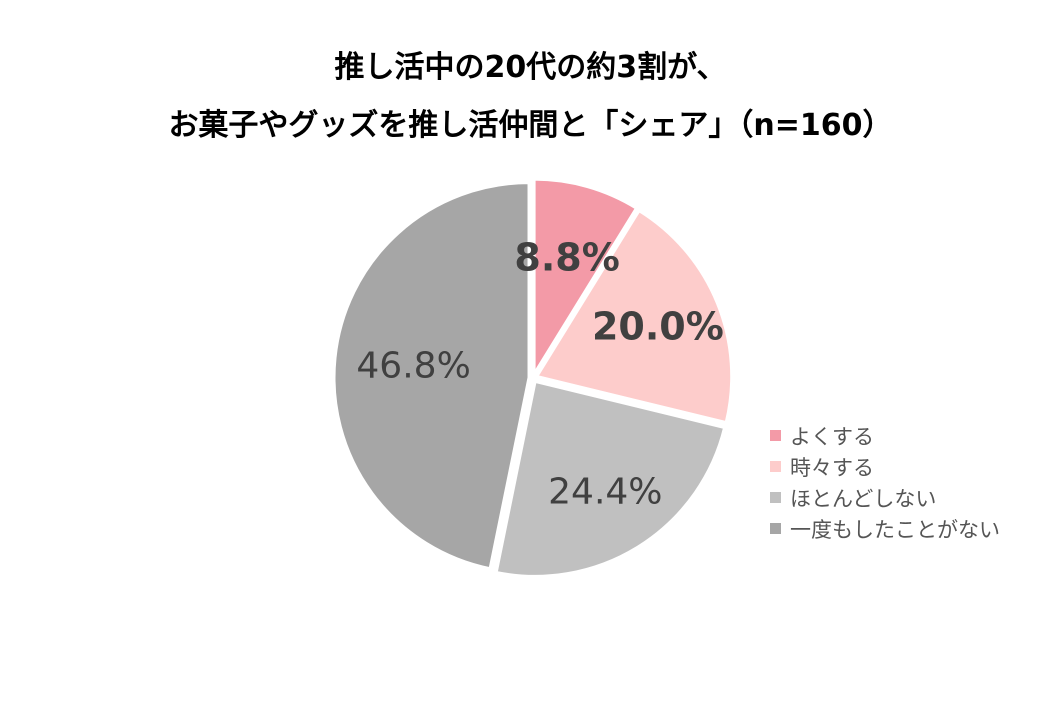  I want to click on legend-item-3: ほとんどしない, so click(885, 497).